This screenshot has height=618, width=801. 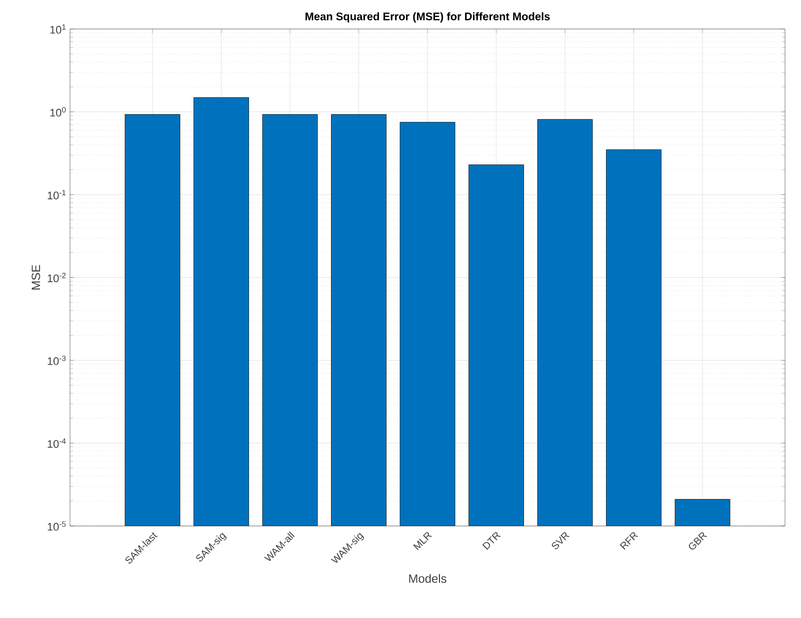 I want to click on y-tick-label: 10$^{-4}$, so click(x=57, y=443).